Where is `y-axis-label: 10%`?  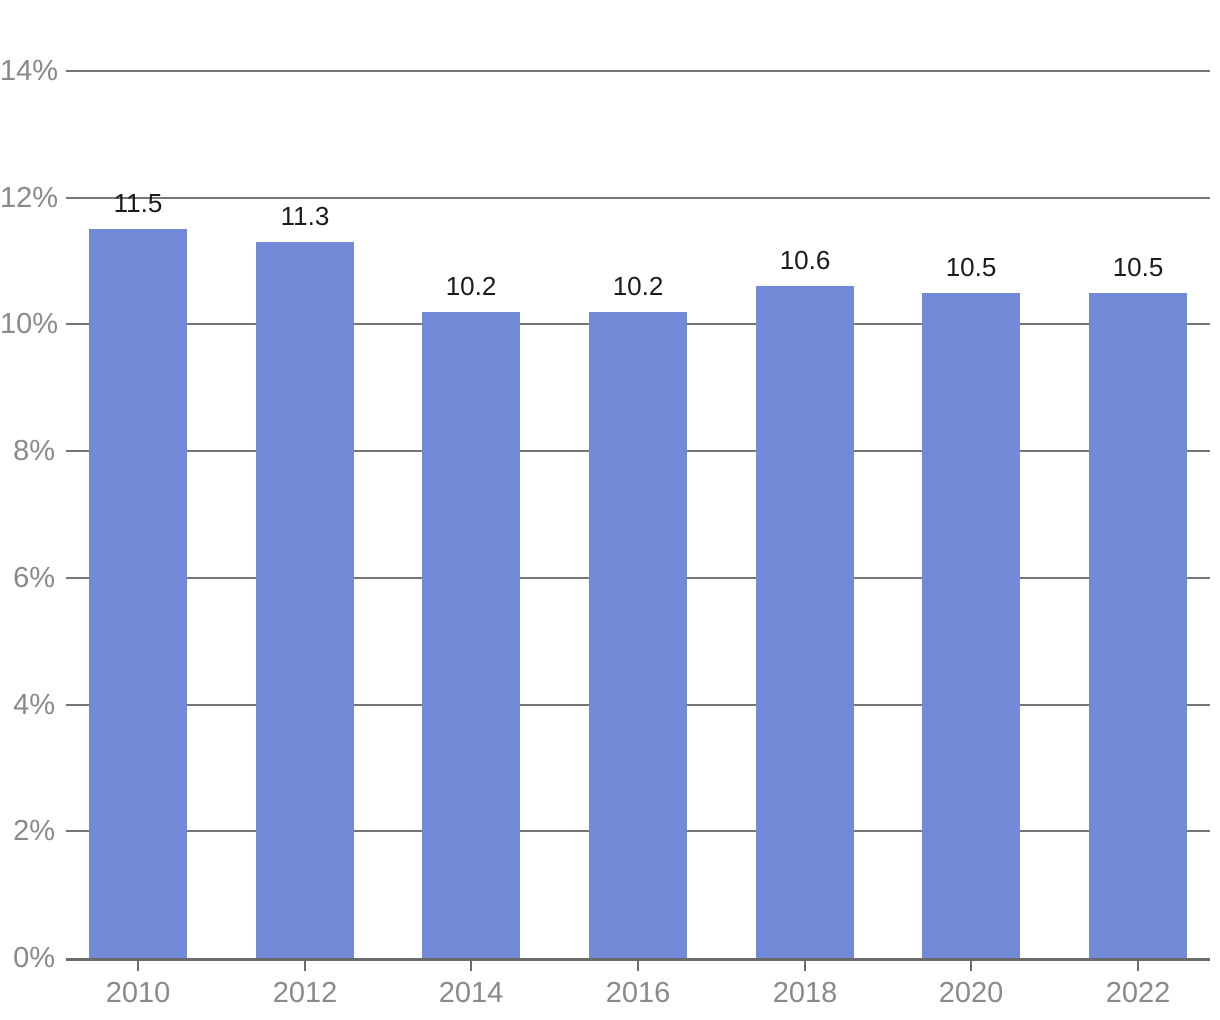 y-axis-label: 10% is located at coordinates (29, 324).